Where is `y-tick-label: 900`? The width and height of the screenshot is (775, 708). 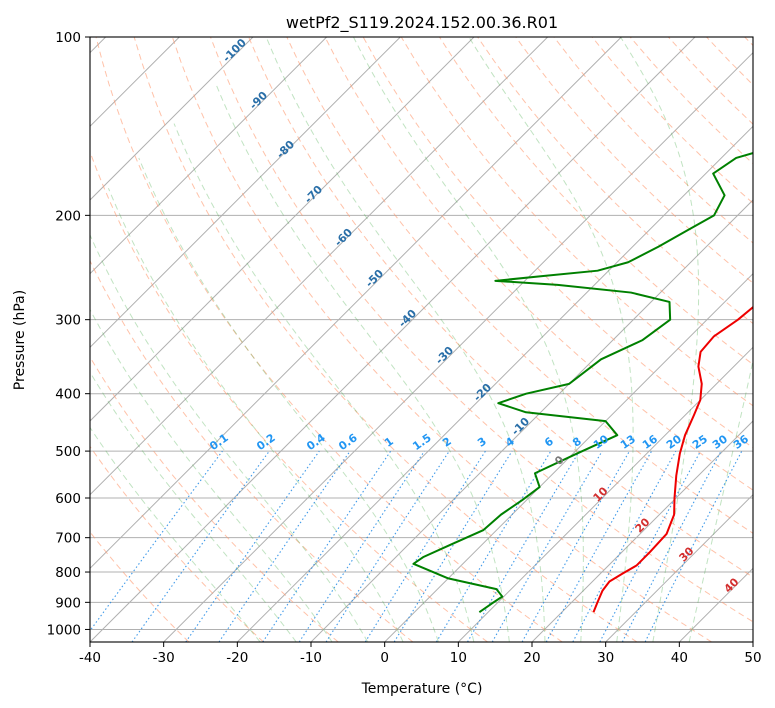
y-tick-label: 900 is located at coordinates (68, 603).